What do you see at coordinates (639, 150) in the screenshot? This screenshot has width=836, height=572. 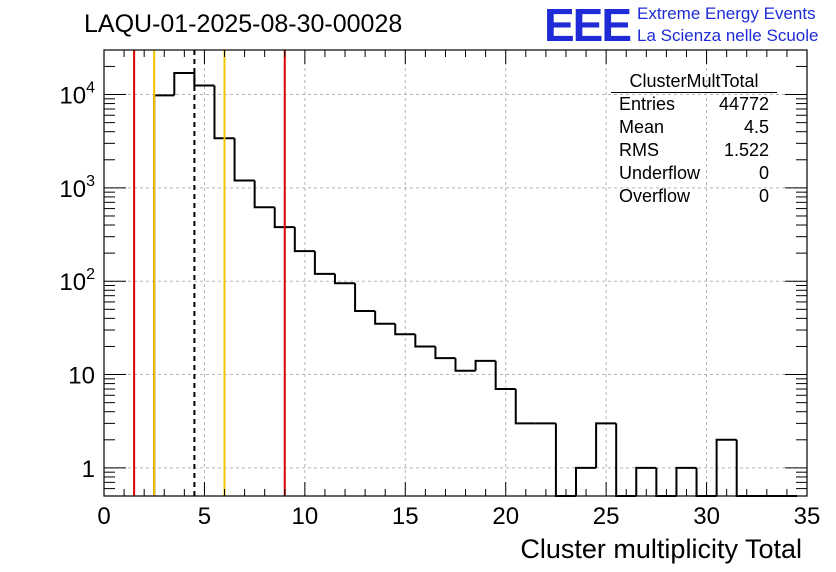 I see `stats-label: RMS` at bounding box center [639, 150].